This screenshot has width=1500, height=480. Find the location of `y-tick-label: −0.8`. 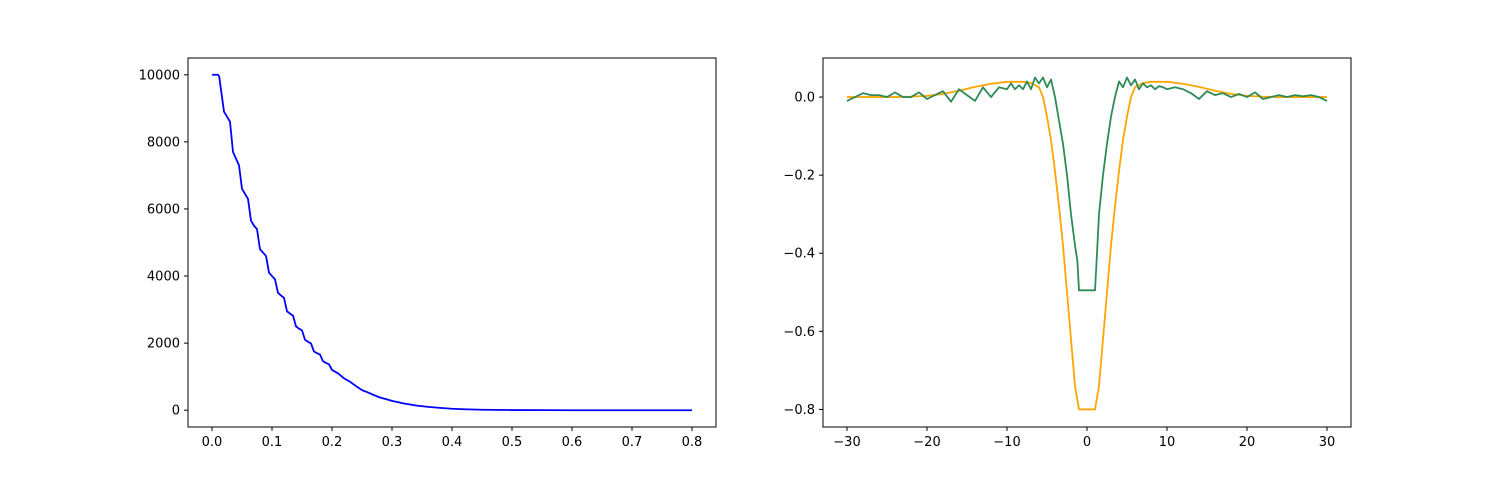

y-tick-label: −0.8 is located at coordinates (799, 410).